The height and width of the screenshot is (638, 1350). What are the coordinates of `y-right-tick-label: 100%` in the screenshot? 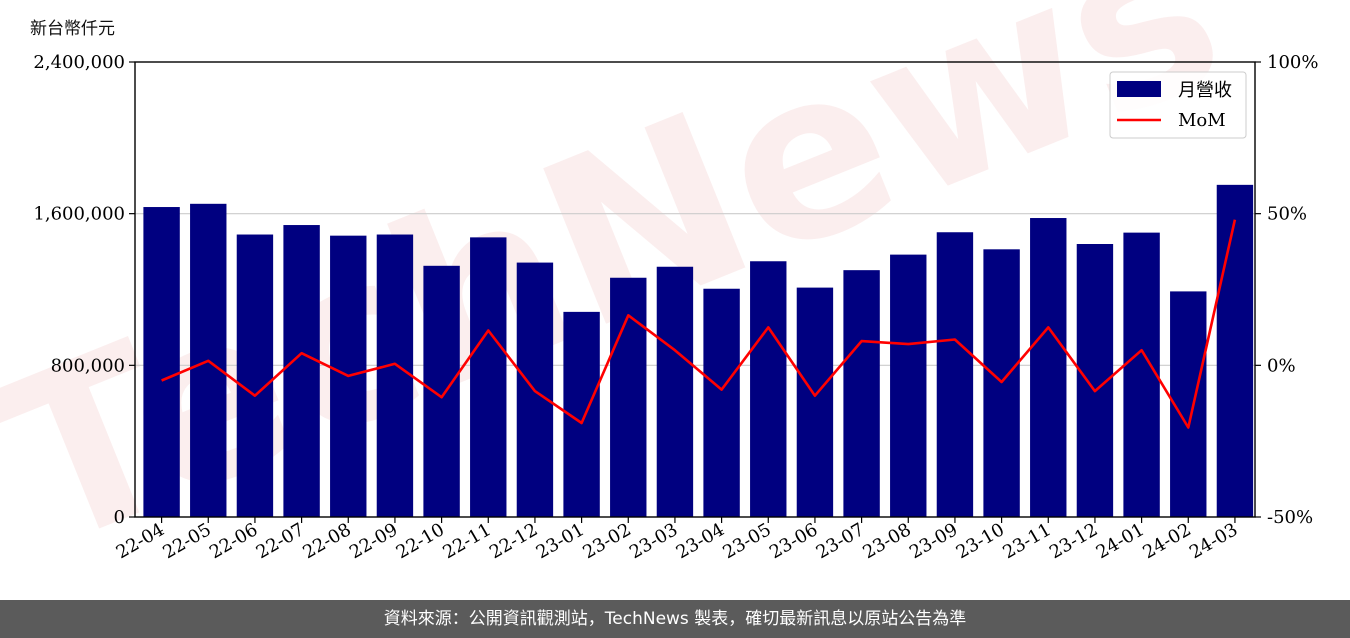 It's located at (1292, 62).